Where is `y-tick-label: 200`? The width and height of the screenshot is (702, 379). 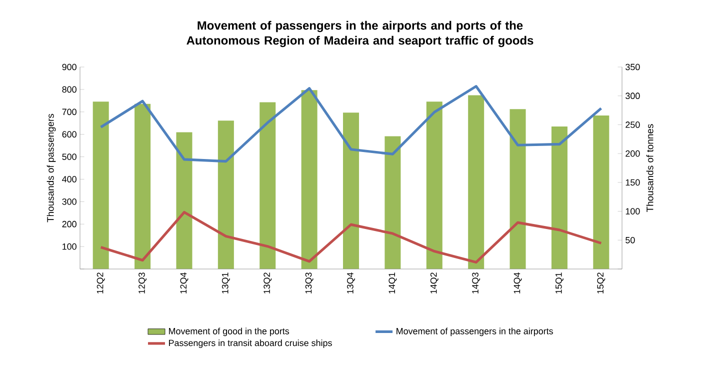 y-tick-label: 200 is located at coordinates (69, 224).